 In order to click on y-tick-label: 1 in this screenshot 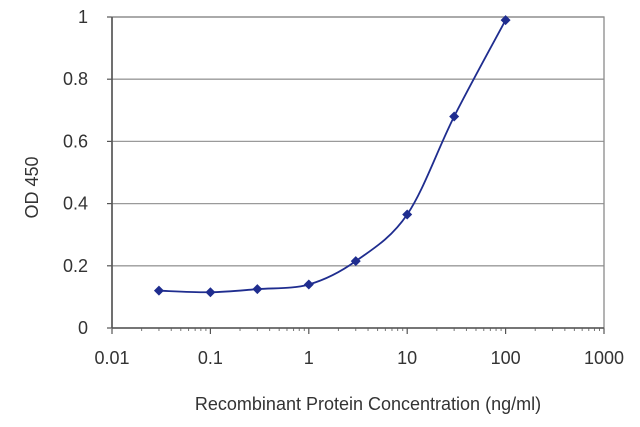, I will do `click(83, 17)`.